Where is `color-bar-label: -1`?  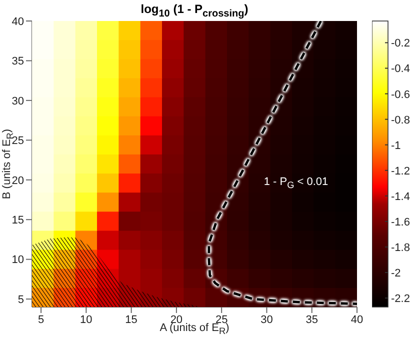 color-bar-label: -1 is located at coordinates (396, 146).